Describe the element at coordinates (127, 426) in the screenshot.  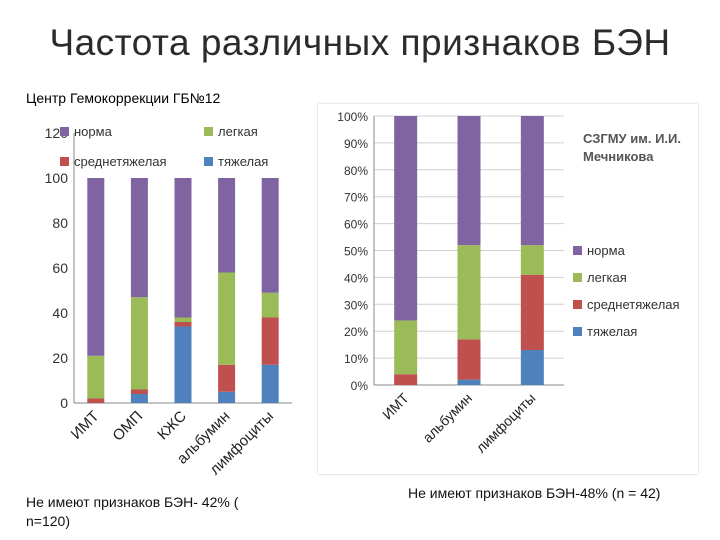
I see `x-category-label: ОМП` at that location.